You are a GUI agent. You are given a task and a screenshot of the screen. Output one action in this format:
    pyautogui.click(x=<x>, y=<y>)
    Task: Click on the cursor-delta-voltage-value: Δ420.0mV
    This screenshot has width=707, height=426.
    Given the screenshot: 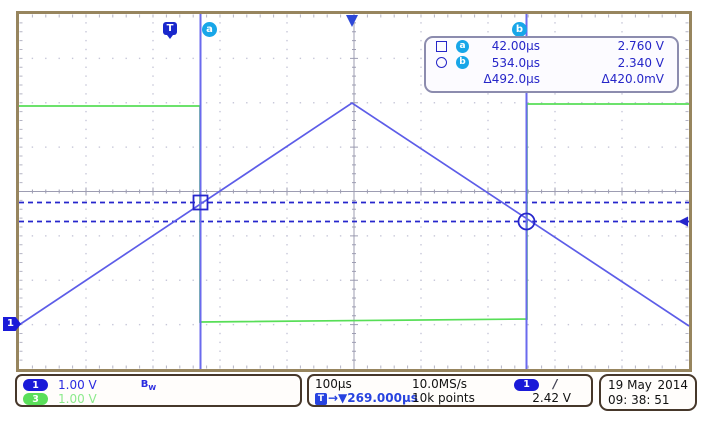 What is the action you would take?
    pyautogui.click(x=632, y=79)
    